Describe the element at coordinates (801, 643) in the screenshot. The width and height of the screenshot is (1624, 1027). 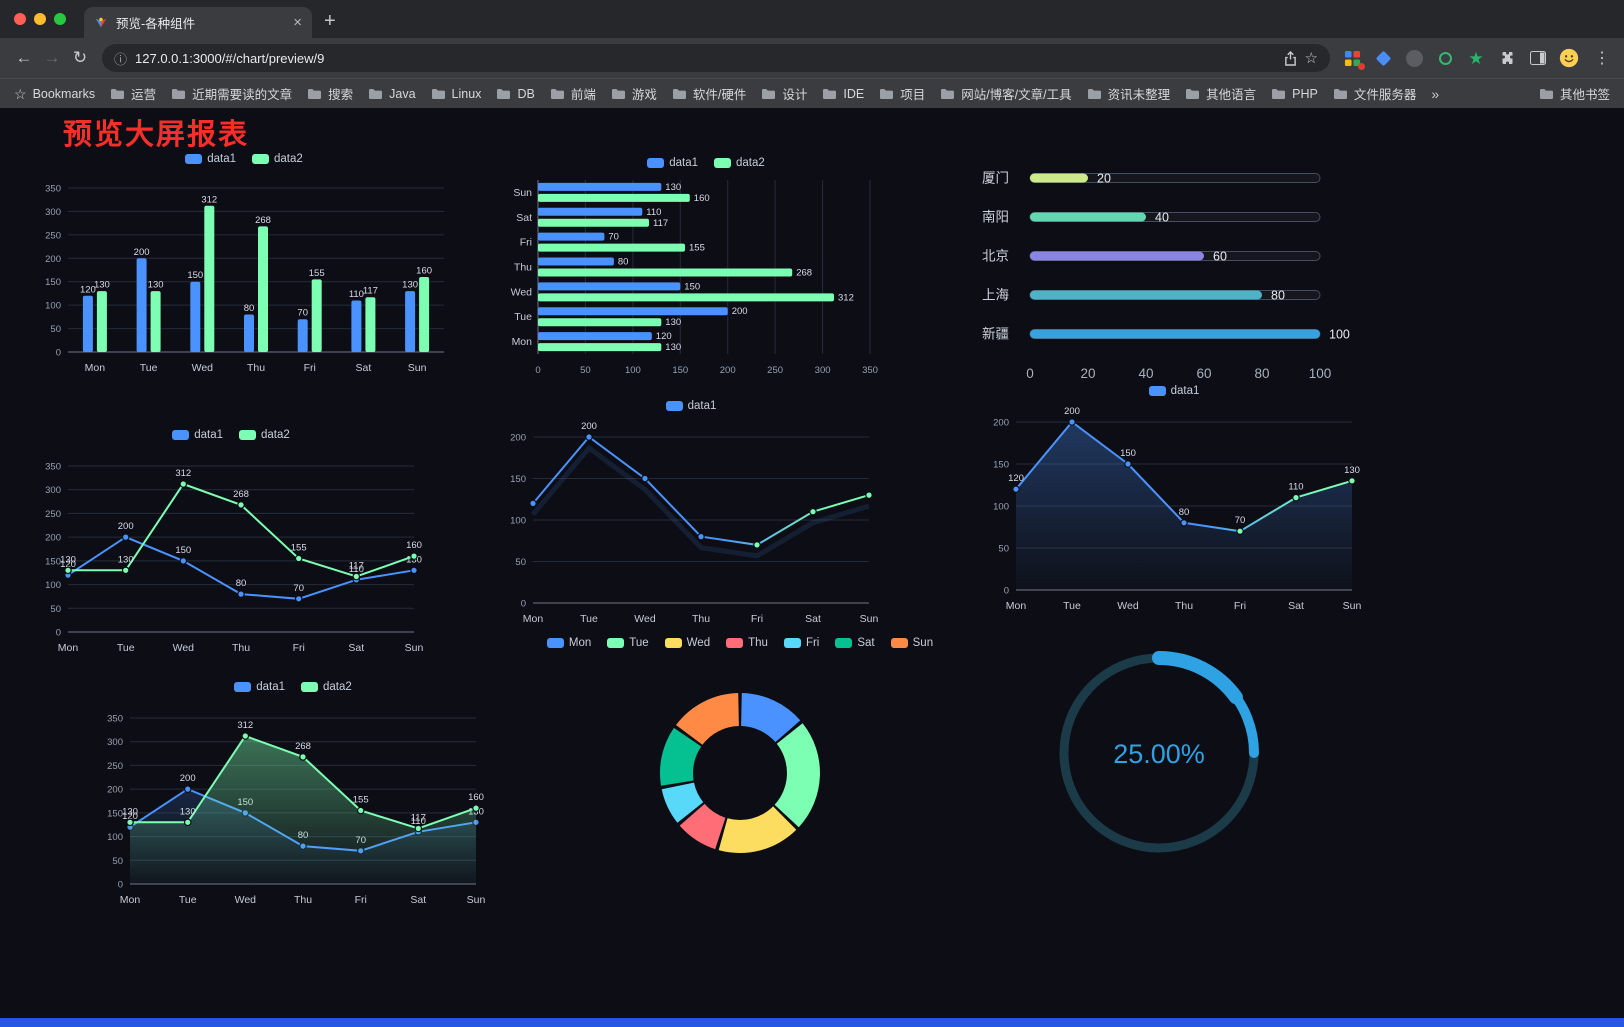
I see `legend-item-Fri: Fri` at that location.